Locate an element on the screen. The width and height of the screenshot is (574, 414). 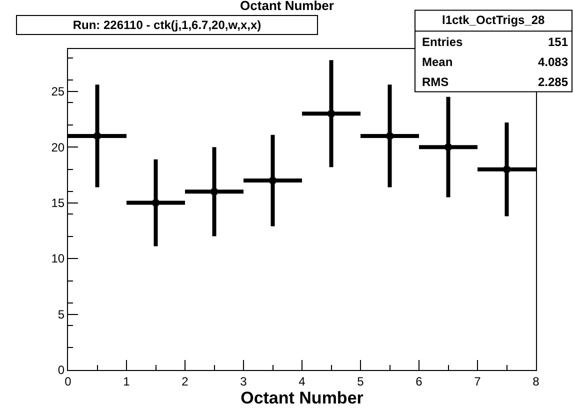
x-tick-label: 3 is located at coordinates (244, 381).